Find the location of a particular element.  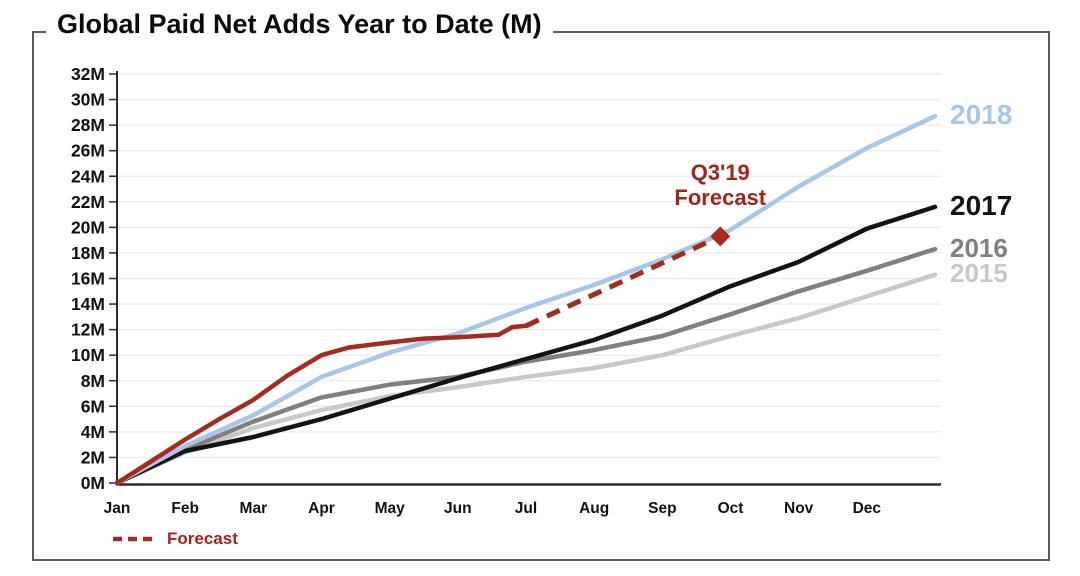

chart-title: Global Paid Net Adds Year to Date (M) is located at coordinates (299, 24).